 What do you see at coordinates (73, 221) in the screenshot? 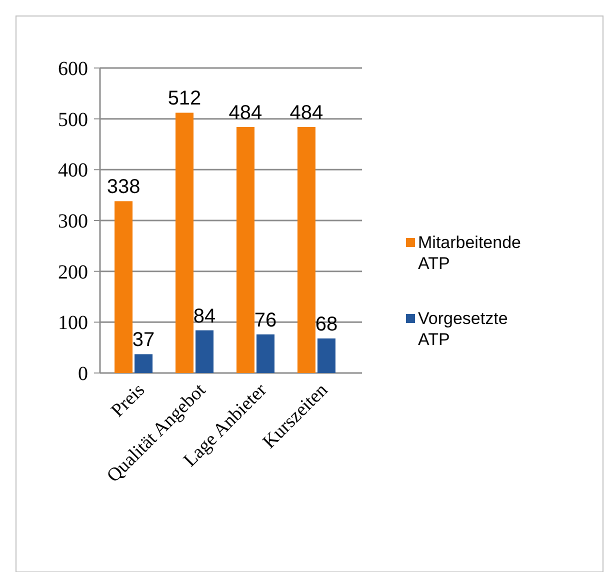
I see `y-tick-label: 300` at bounding box center [73, 221].